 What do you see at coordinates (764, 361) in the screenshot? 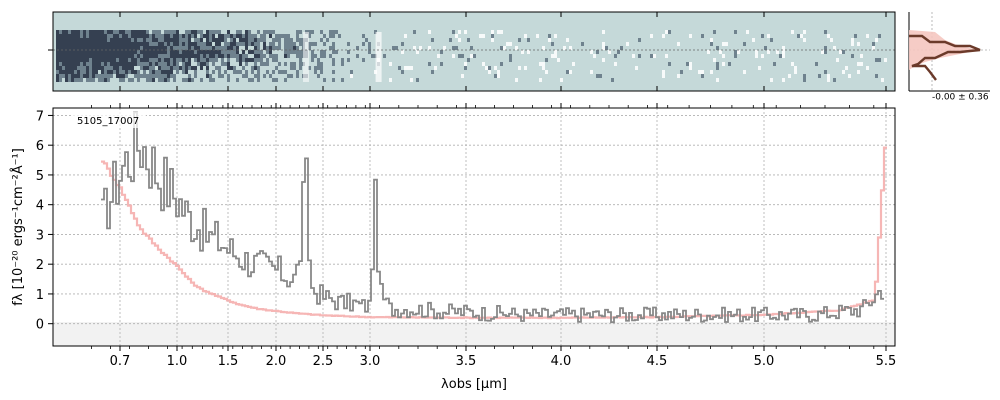
I see `x-tick-label-9: 5.0` at bounding box center [764, 361].